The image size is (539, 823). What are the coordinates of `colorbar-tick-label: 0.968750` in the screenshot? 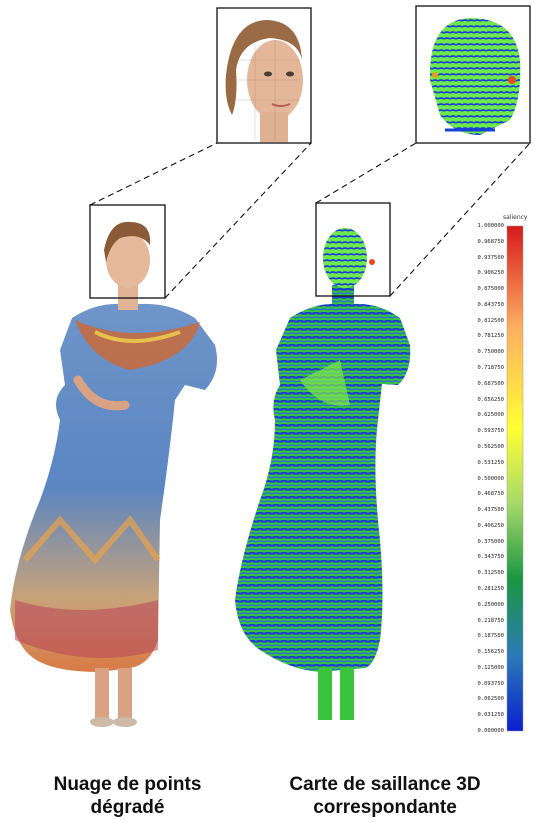 It's located at (491, 241).